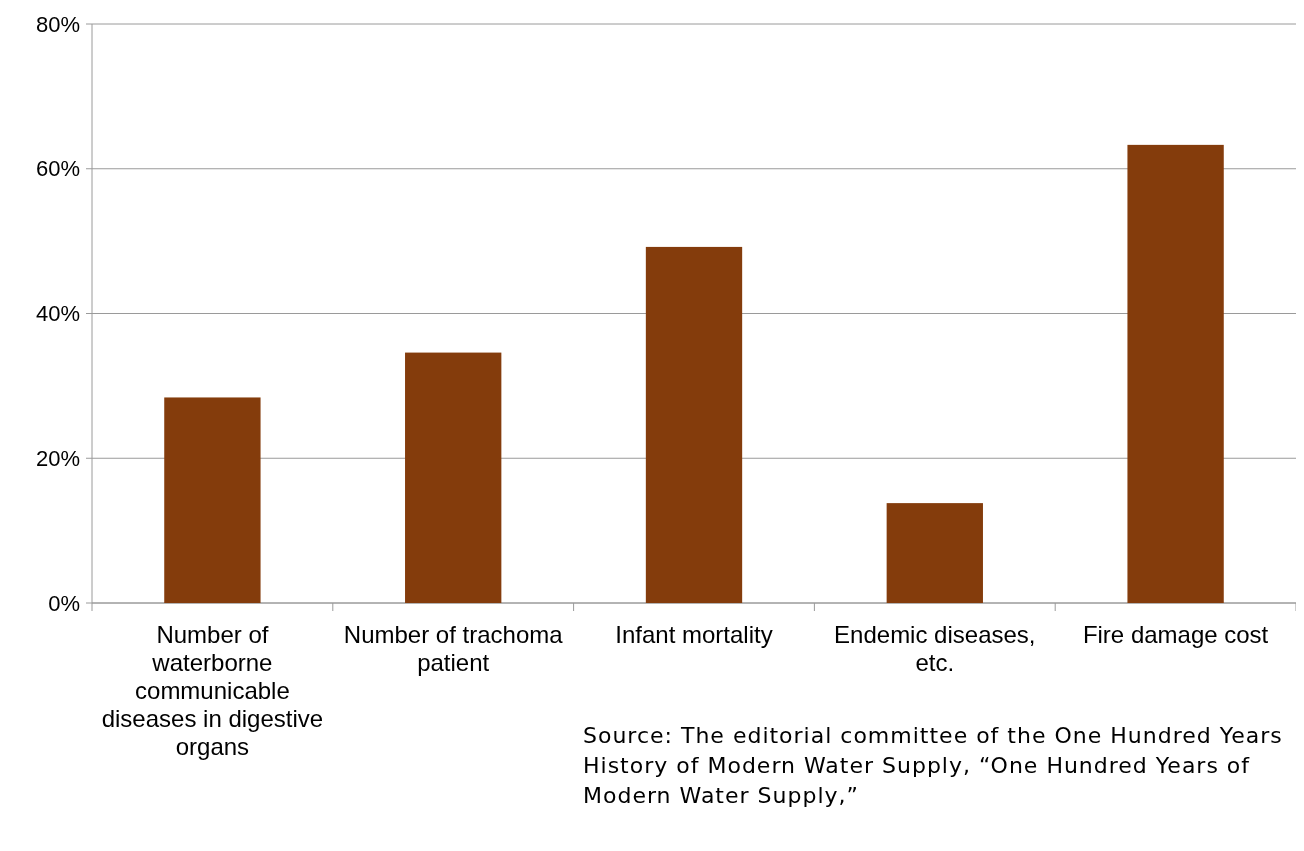  Describe the element at coordinates (935, 648) in the screenshot. I see `x-tick-label: Endemic diseases, etc.` at that location.